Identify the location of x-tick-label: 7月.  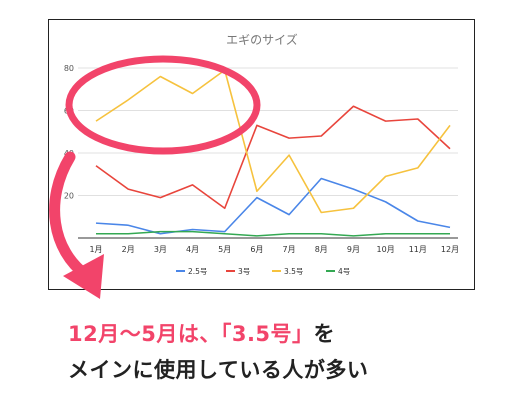
(289, 249).